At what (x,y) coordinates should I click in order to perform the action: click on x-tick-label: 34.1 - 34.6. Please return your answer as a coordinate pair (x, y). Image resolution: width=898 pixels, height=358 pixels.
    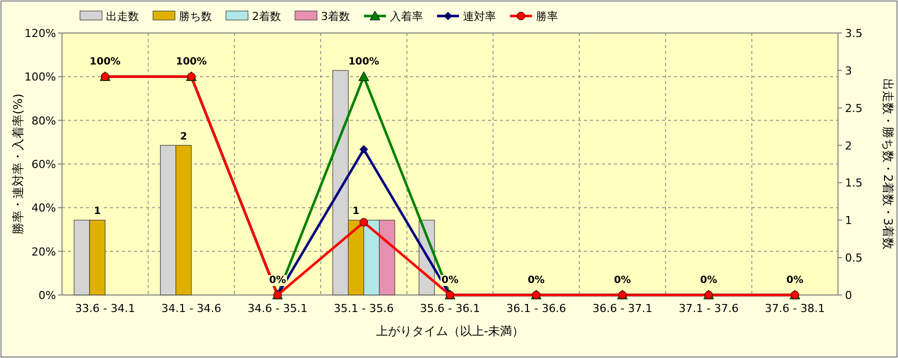
    Looking at the image, I should click on (191, 308).